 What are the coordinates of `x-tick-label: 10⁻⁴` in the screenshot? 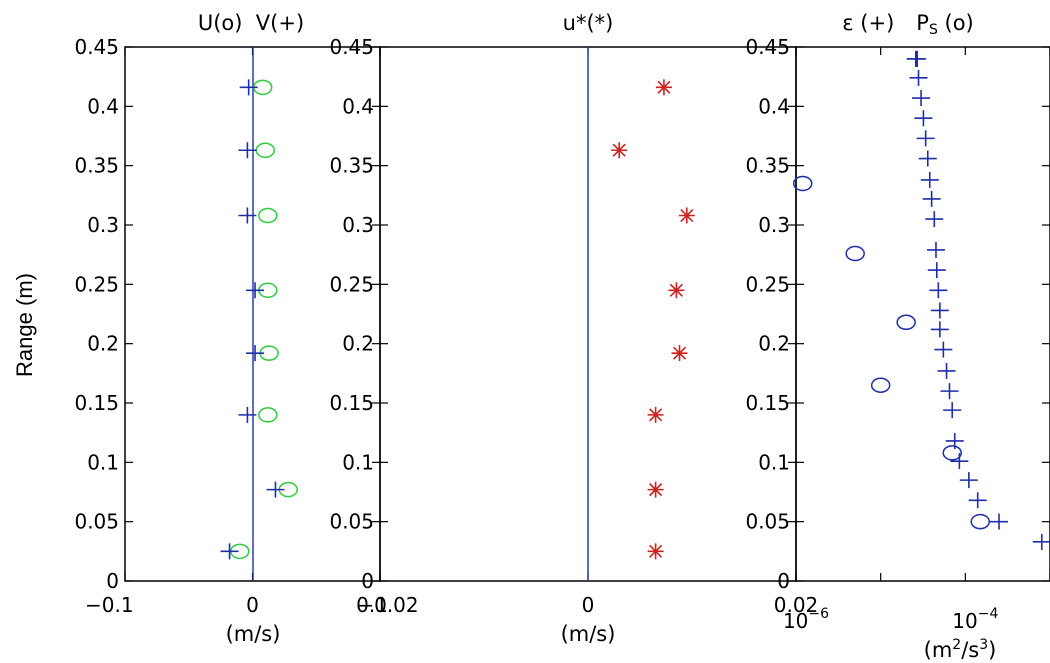 It's located at (975, 619).